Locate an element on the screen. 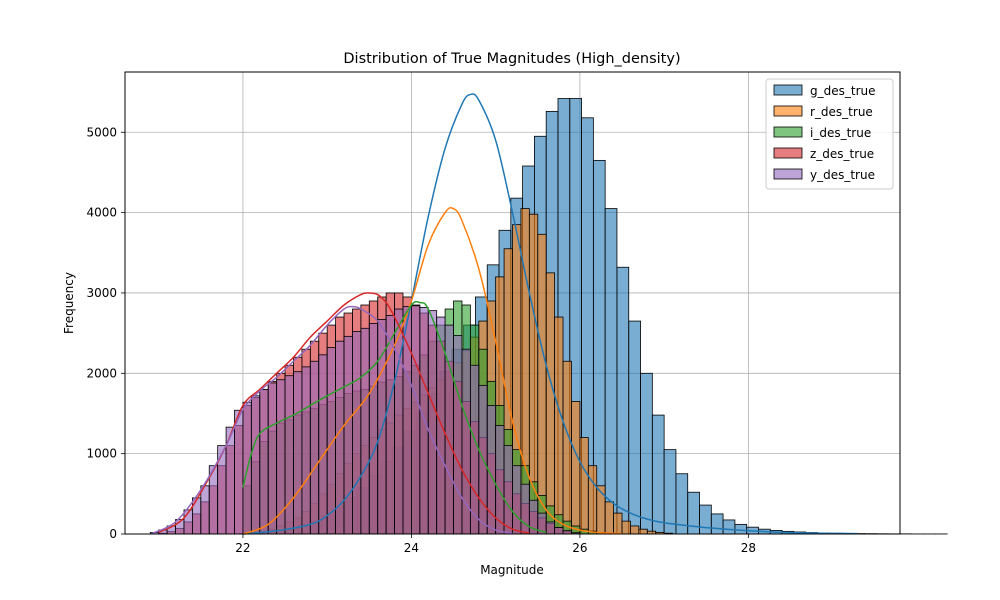  y-axis-ticks: 0 1000 2000 3000 4000 5000 is located at coordinates (105, 333).